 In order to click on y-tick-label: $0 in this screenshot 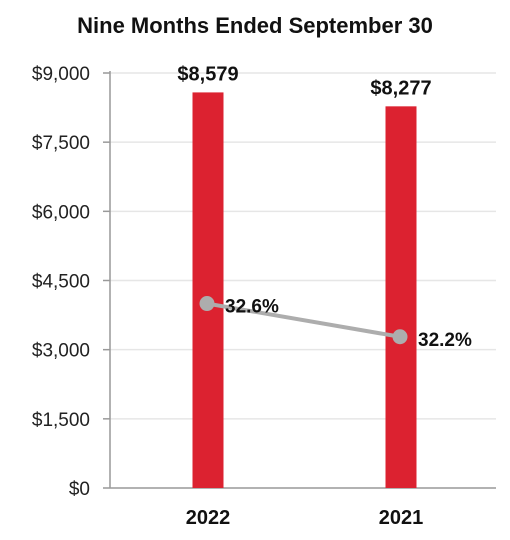, I will do `click(79, 489)`.